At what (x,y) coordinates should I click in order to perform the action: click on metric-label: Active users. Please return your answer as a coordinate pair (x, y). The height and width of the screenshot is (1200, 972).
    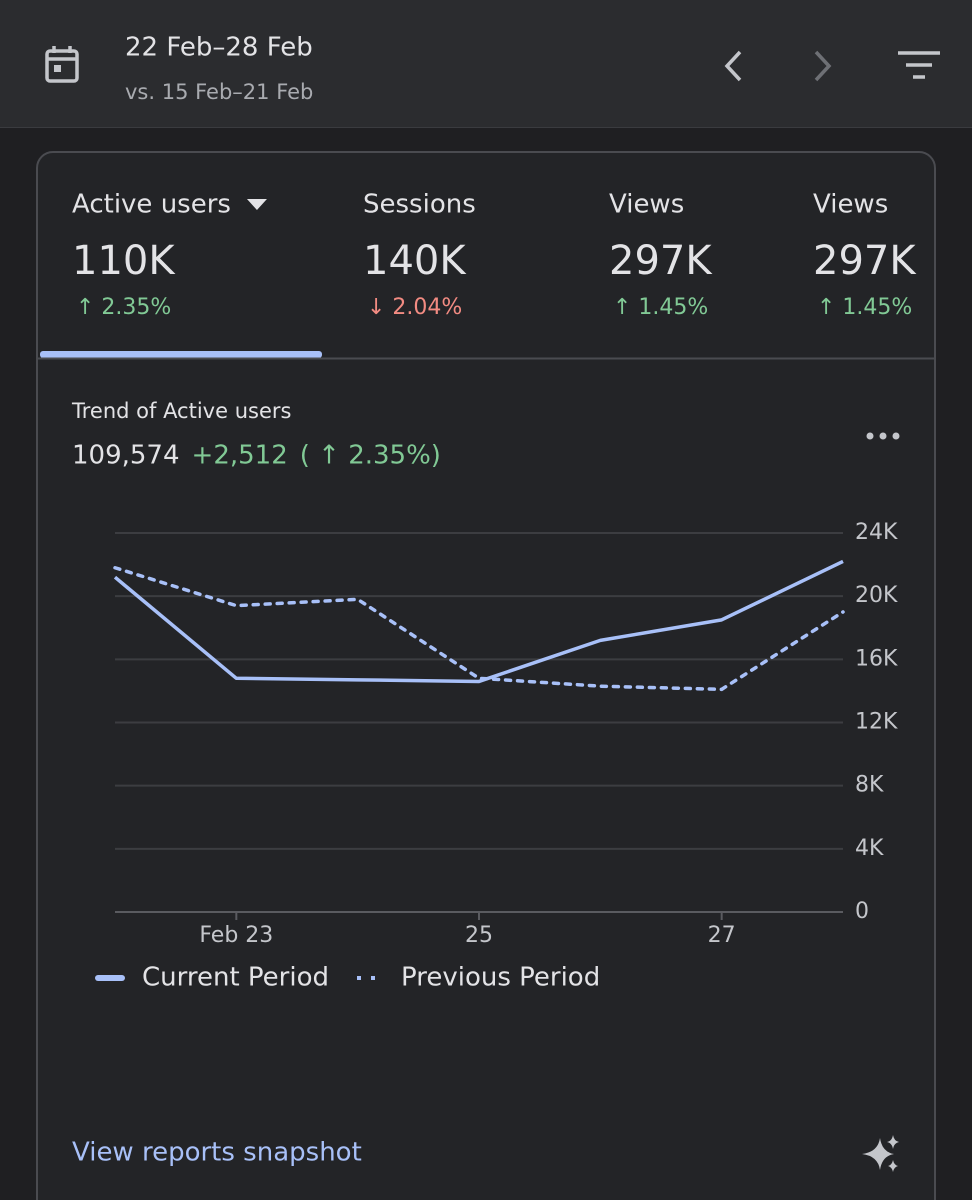
    Looking at the image, I should click on (151, 205).